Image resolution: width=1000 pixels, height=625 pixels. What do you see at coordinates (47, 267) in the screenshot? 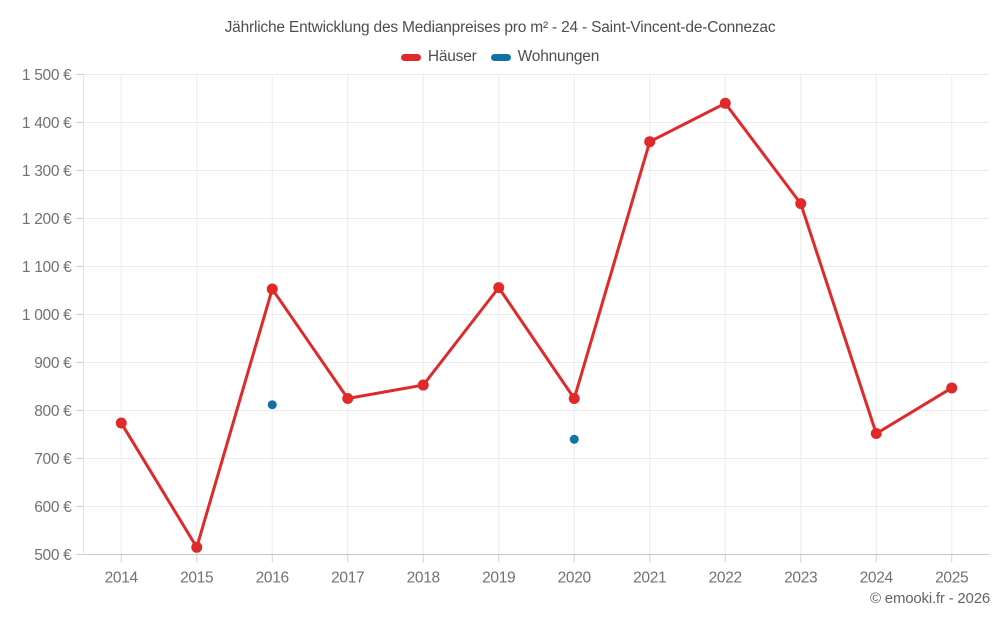
I see `y-axis-label-1100: 1 100 €` at bounding box center [47, 267].